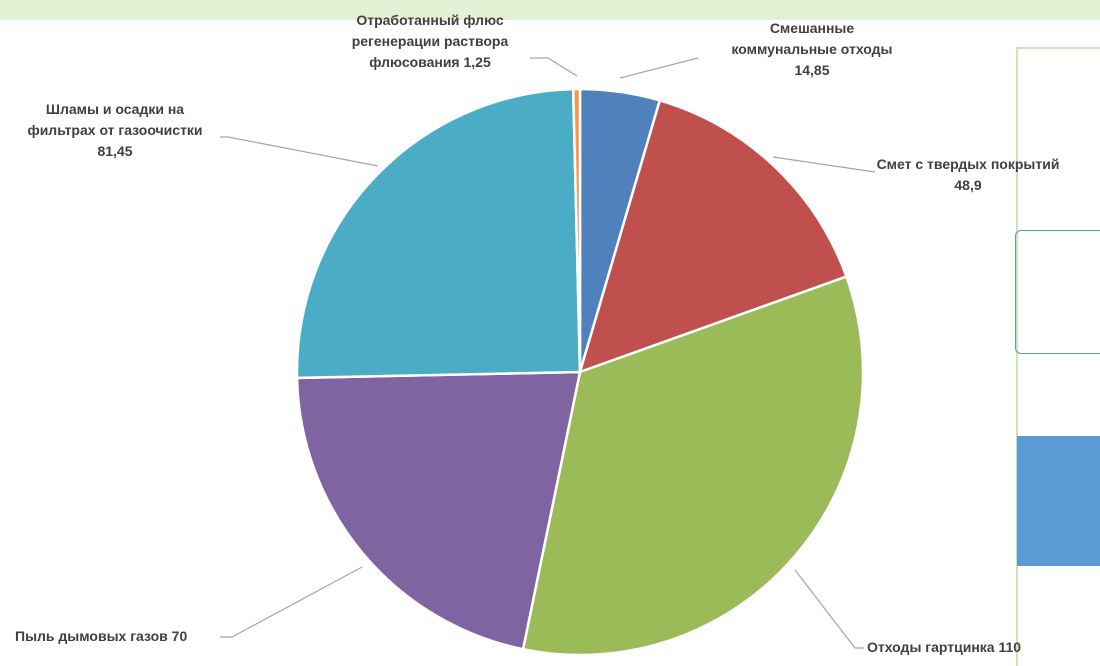  I want to click on data-label-line: Отработанный флюс, so click(430, 20).